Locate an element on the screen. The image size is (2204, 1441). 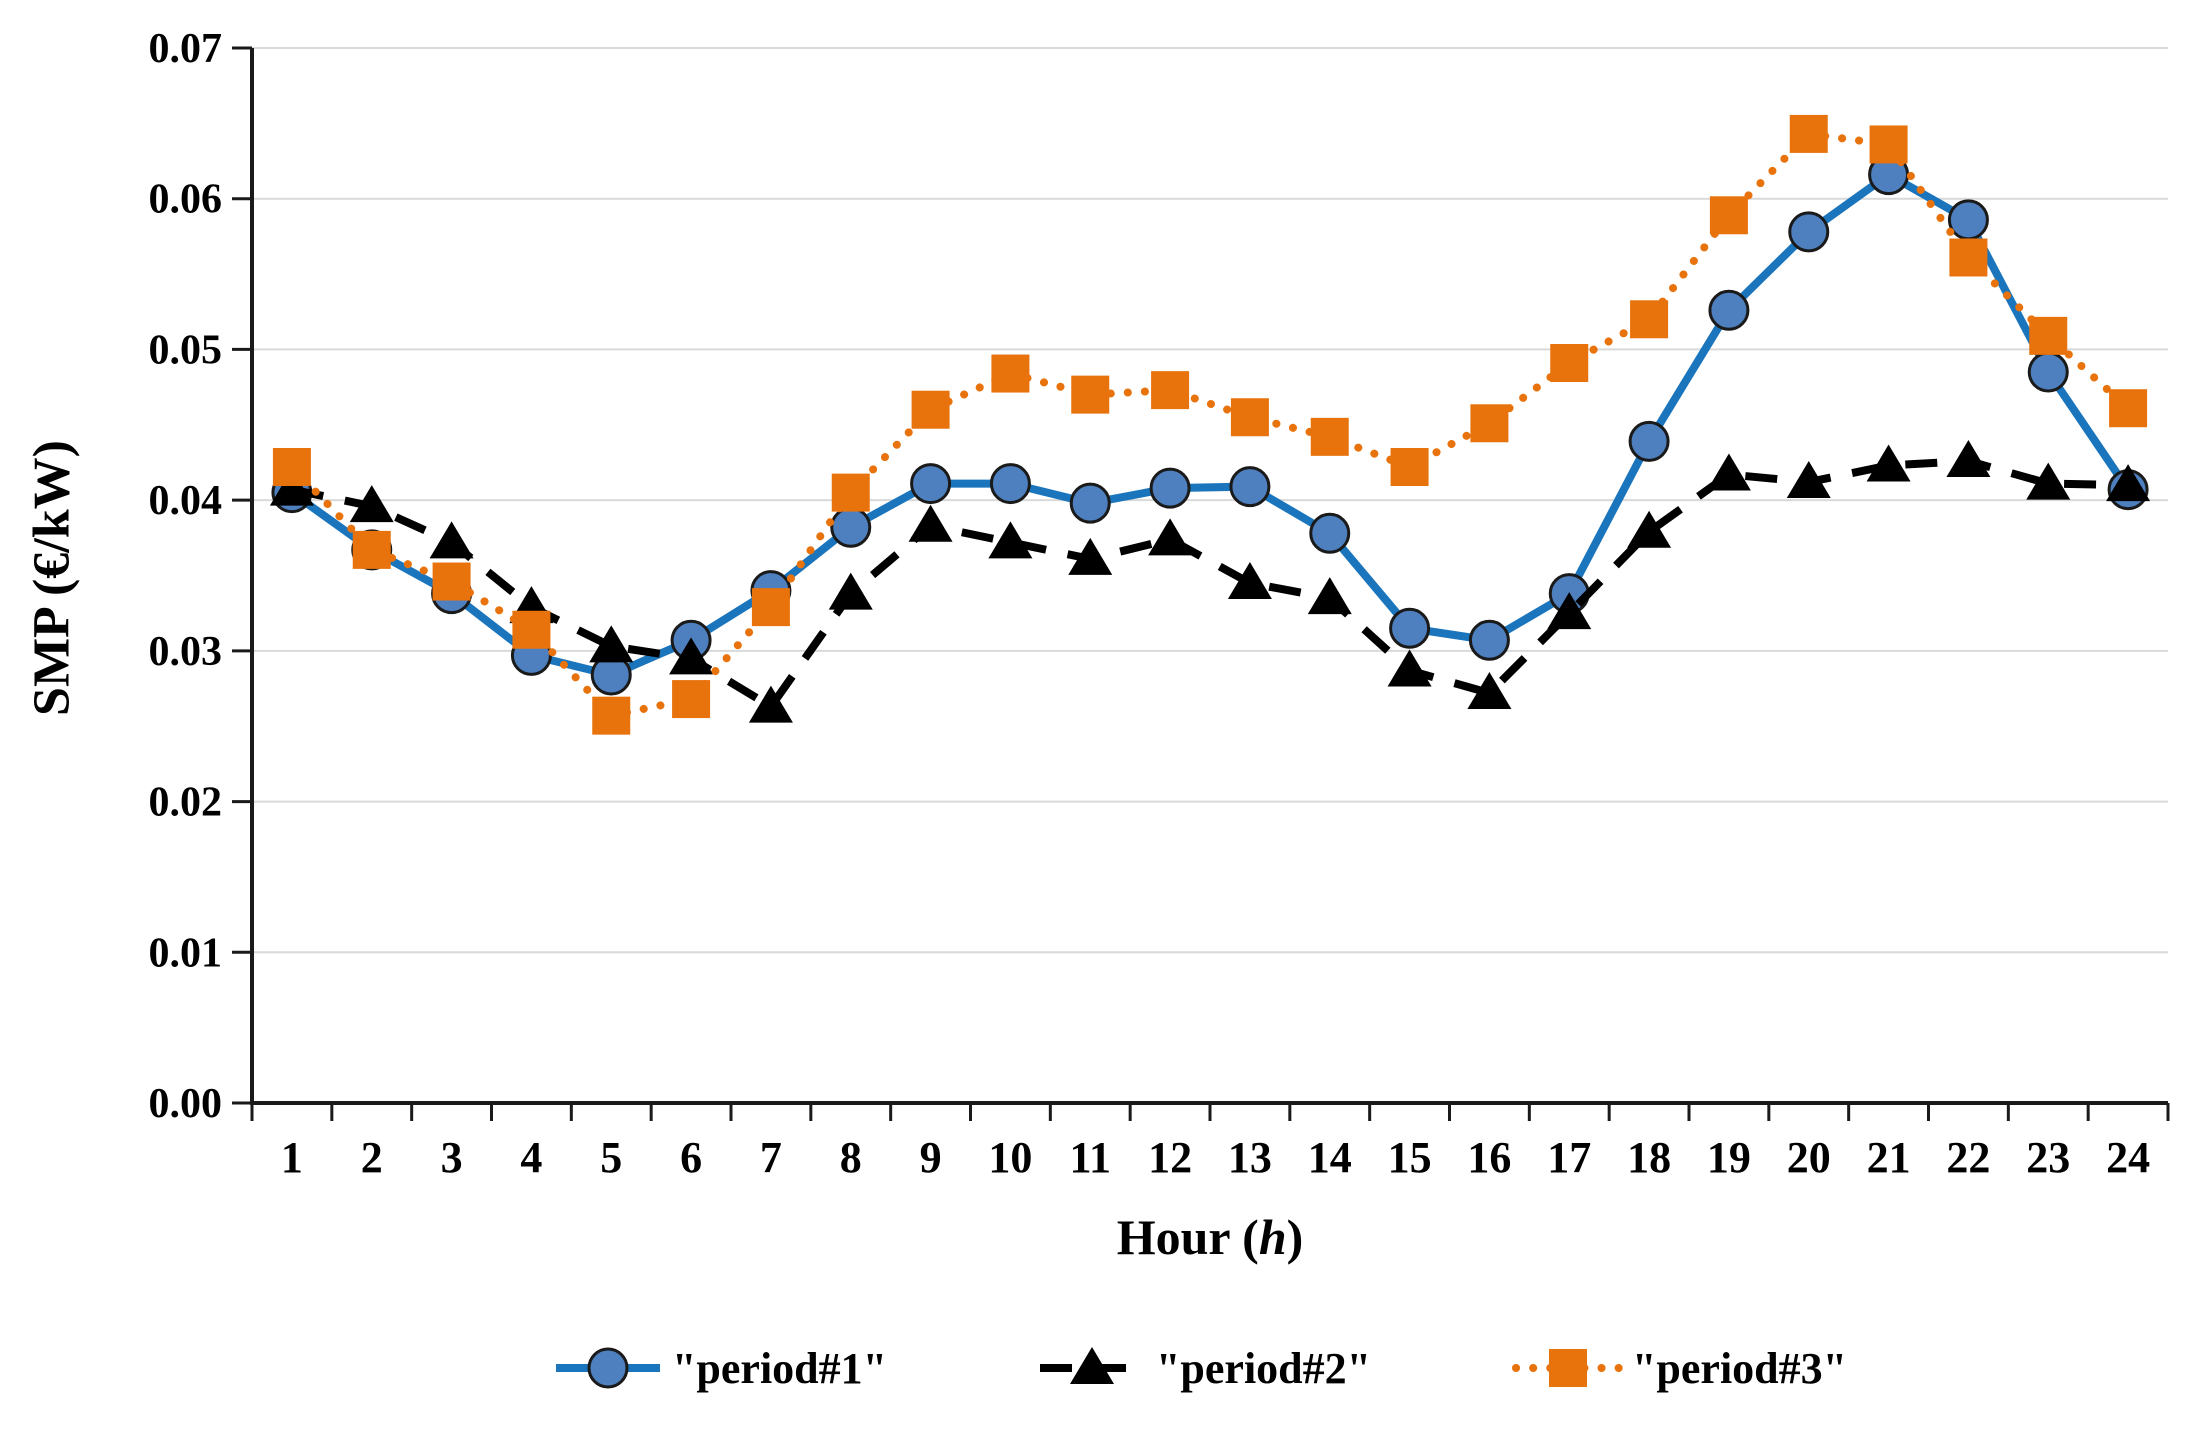
x-tick-label: 4 is located at coordinates (531, 1157).